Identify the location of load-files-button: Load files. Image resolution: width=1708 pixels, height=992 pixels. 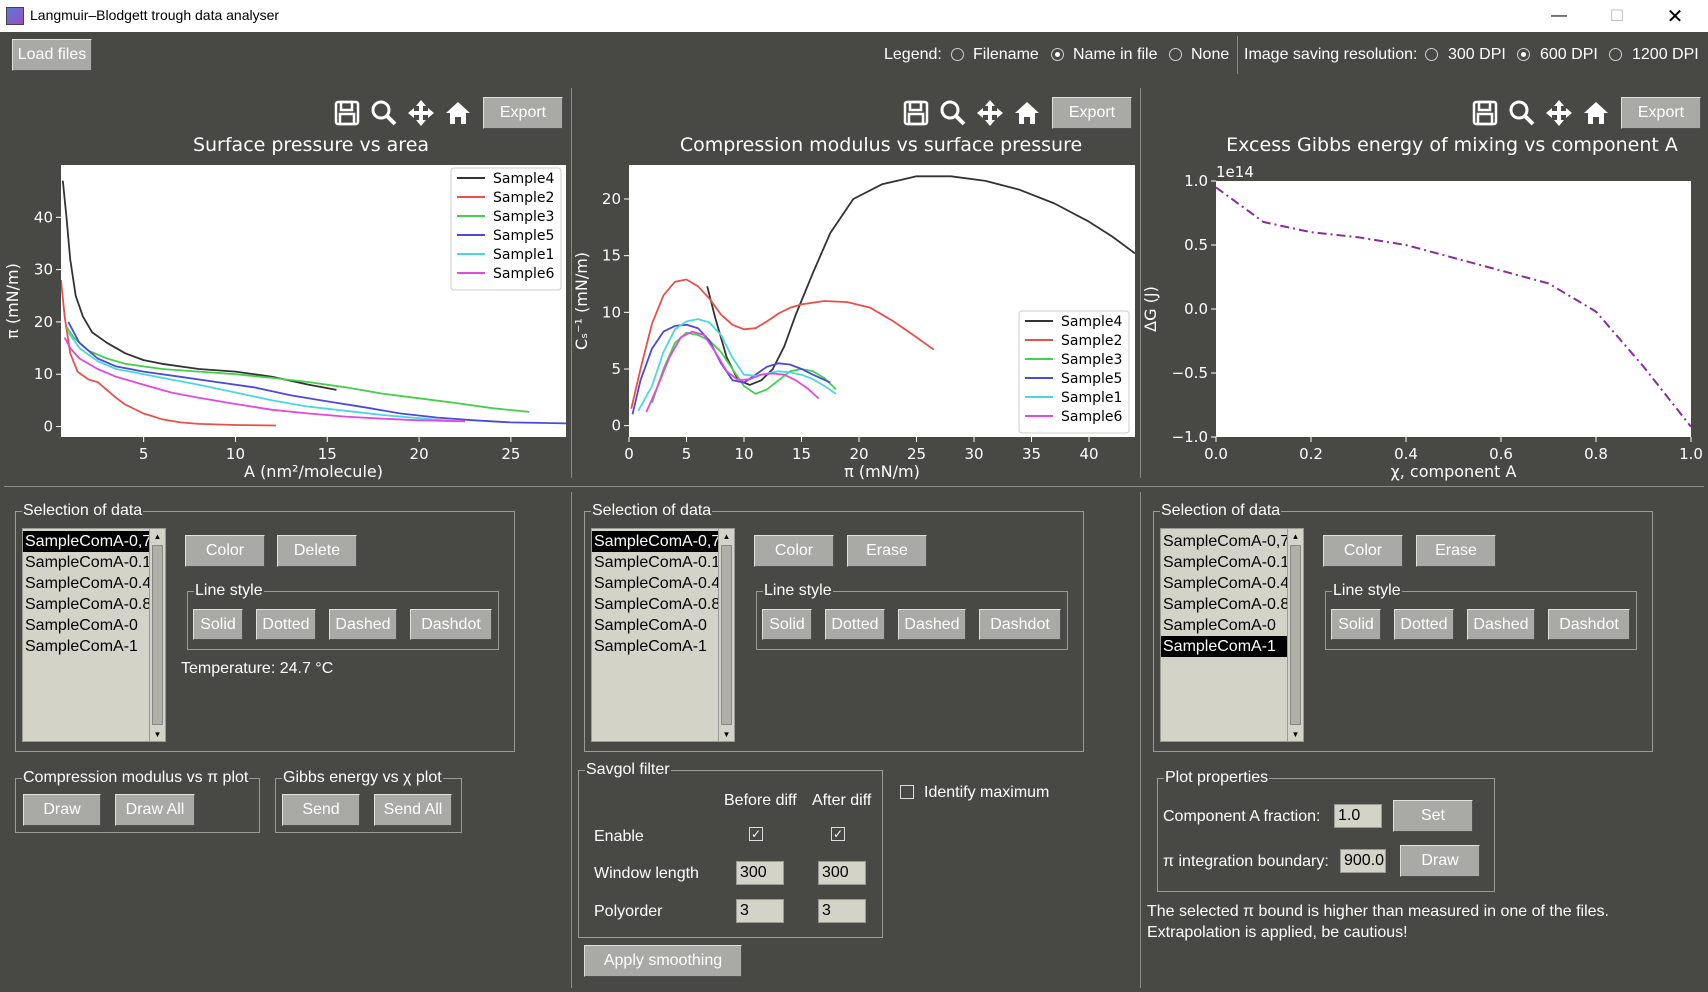
(52, 55).